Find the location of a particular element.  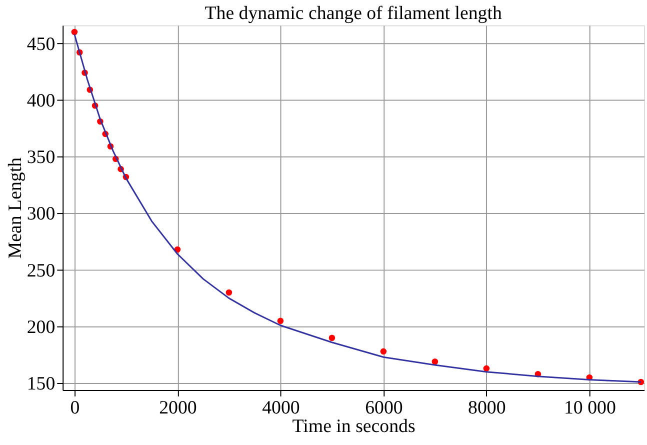

y-axis-title: Mean Length is located at coordinates (15, 207).